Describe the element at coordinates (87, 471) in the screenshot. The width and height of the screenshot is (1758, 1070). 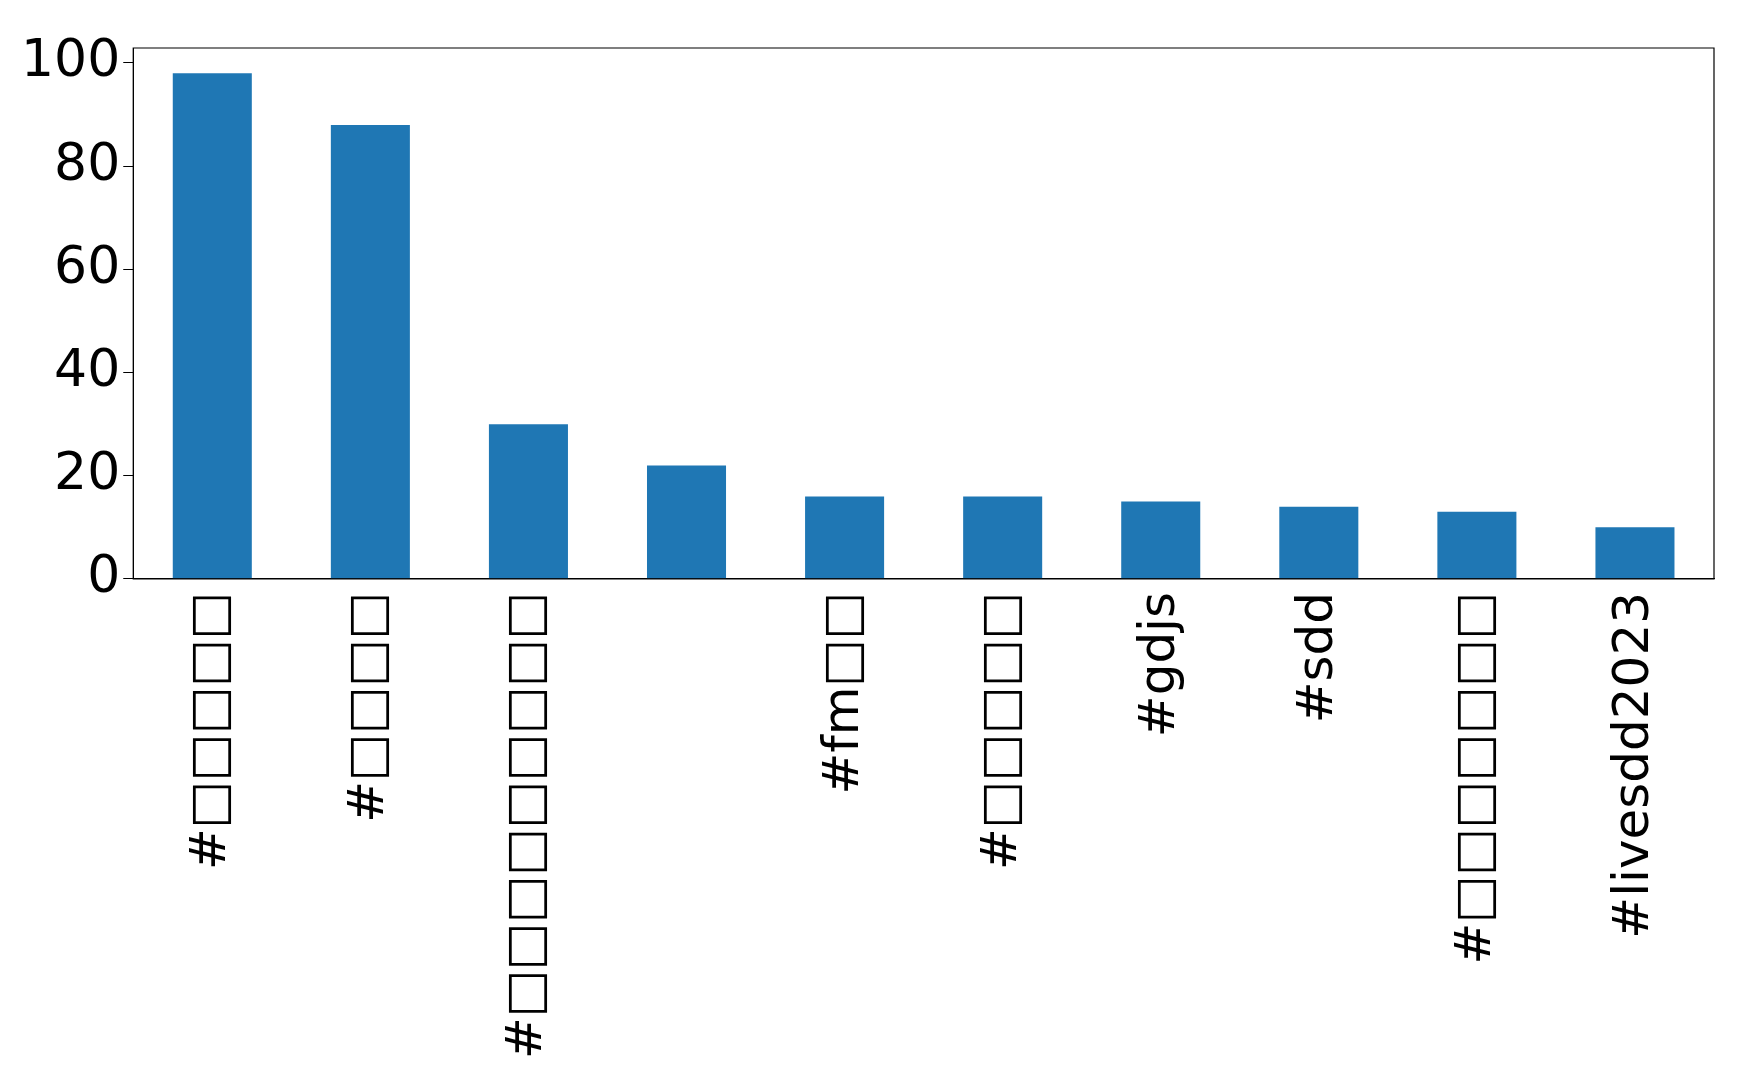
I see `y-tick-label: 20` at that location.